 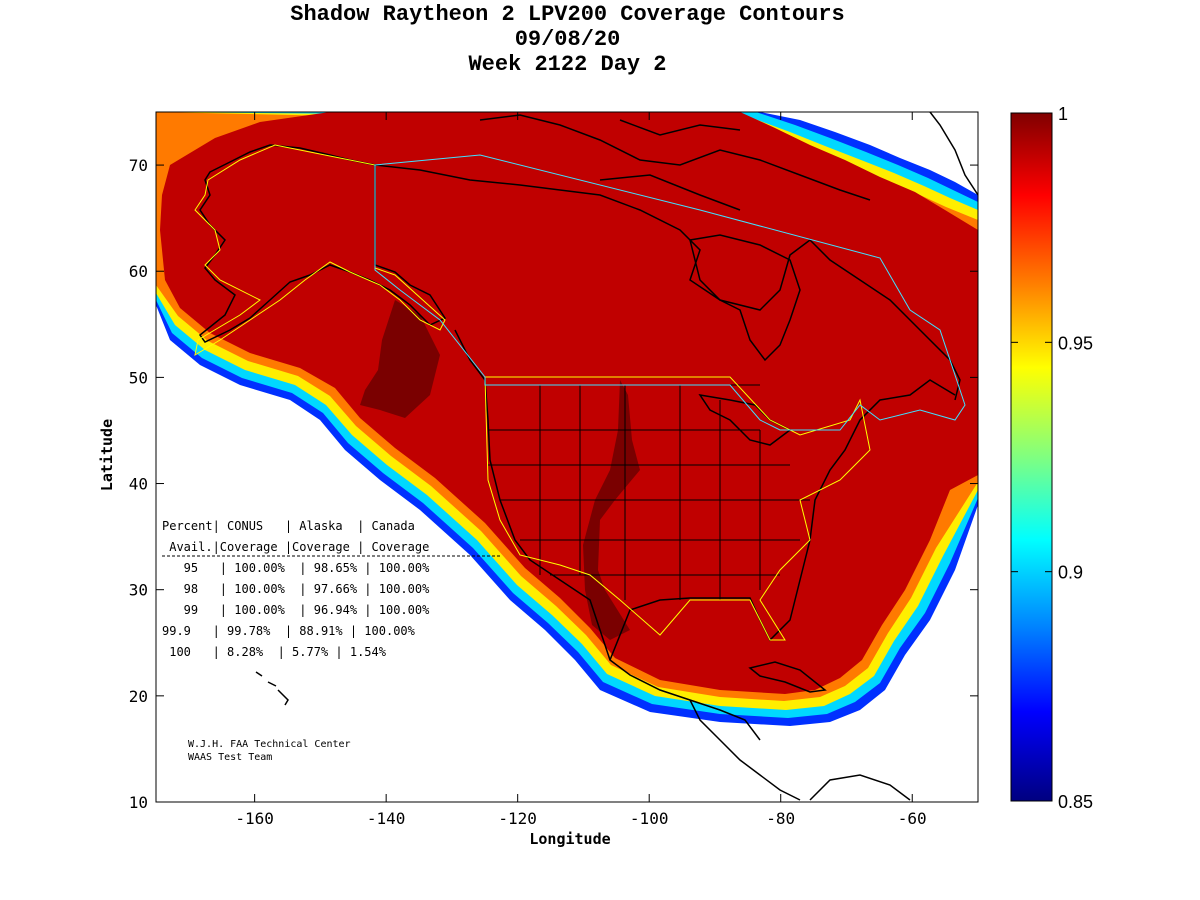 I want to click on us-west-coast, so click(x=607, y=535).